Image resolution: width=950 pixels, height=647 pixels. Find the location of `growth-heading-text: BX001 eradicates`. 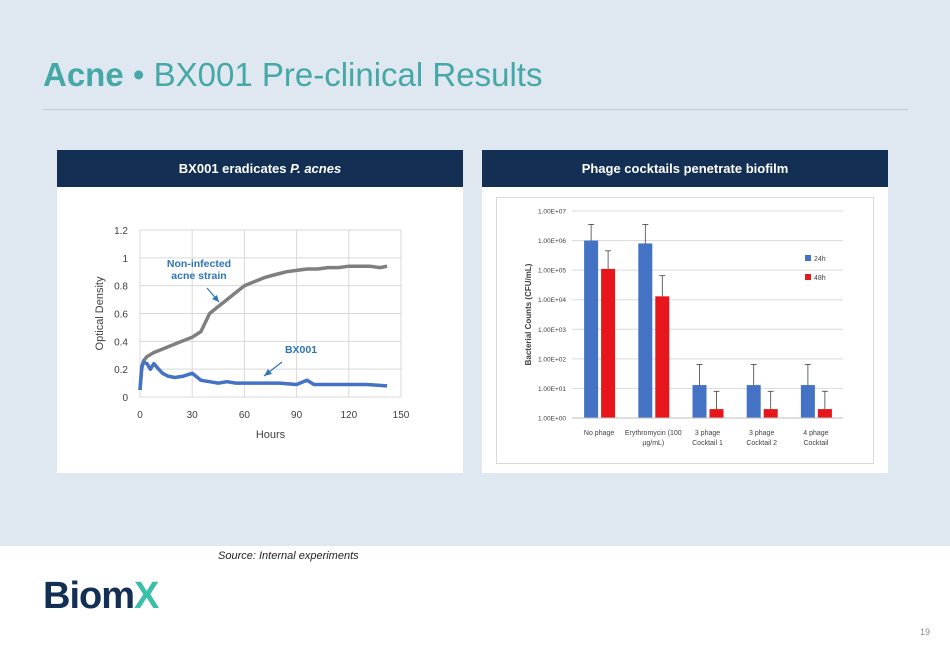

growth-heading-text: BX001 eradicates is located at coordinates (234, 168).